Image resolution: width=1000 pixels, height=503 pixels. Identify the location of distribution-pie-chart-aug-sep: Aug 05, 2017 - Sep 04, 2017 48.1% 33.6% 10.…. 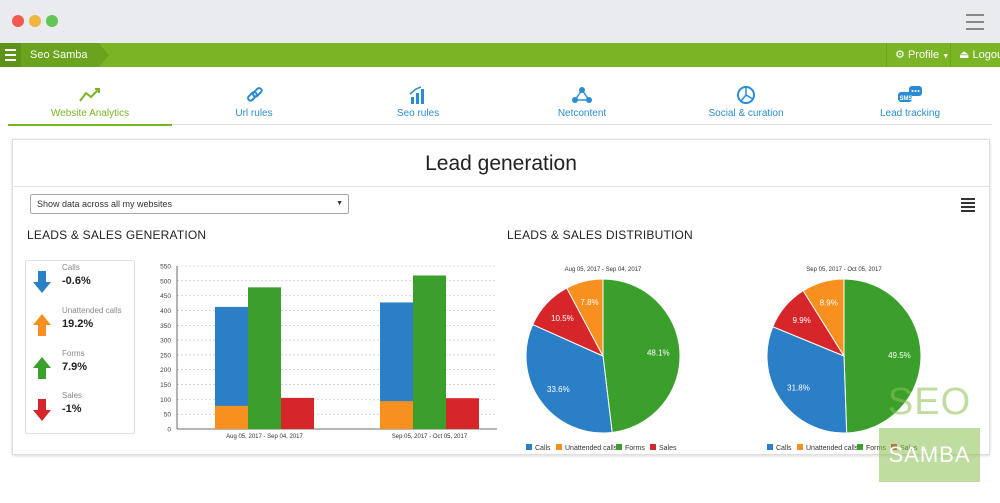
(603, 359).